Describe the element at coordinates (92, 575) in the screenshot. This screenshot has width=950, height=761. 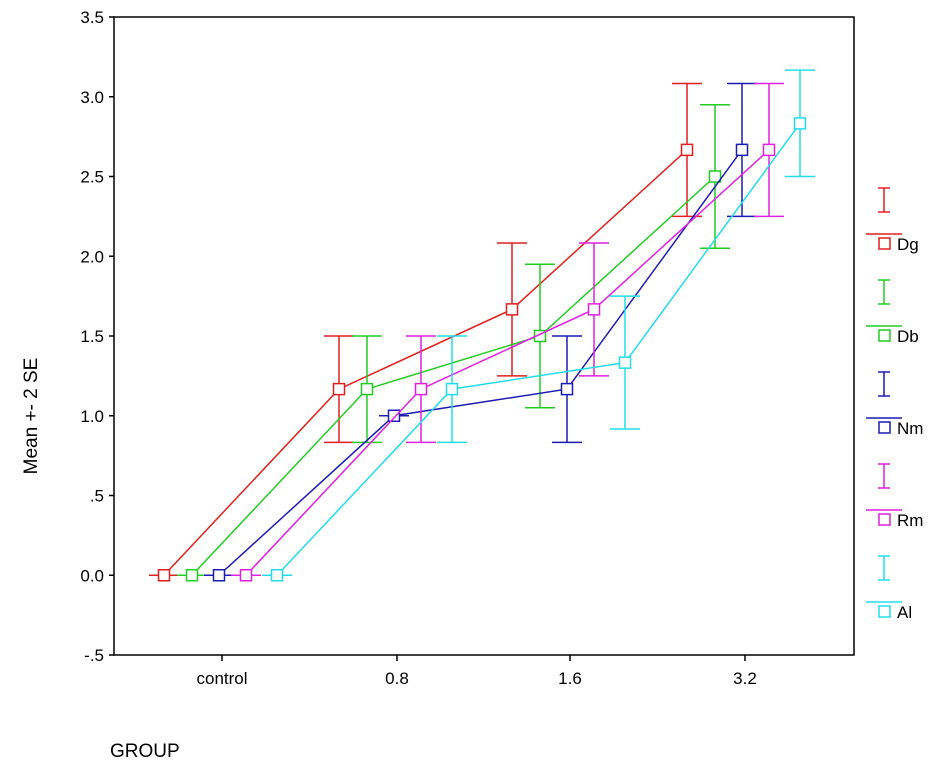
I see `y-tick-label: 0.0` at that location.